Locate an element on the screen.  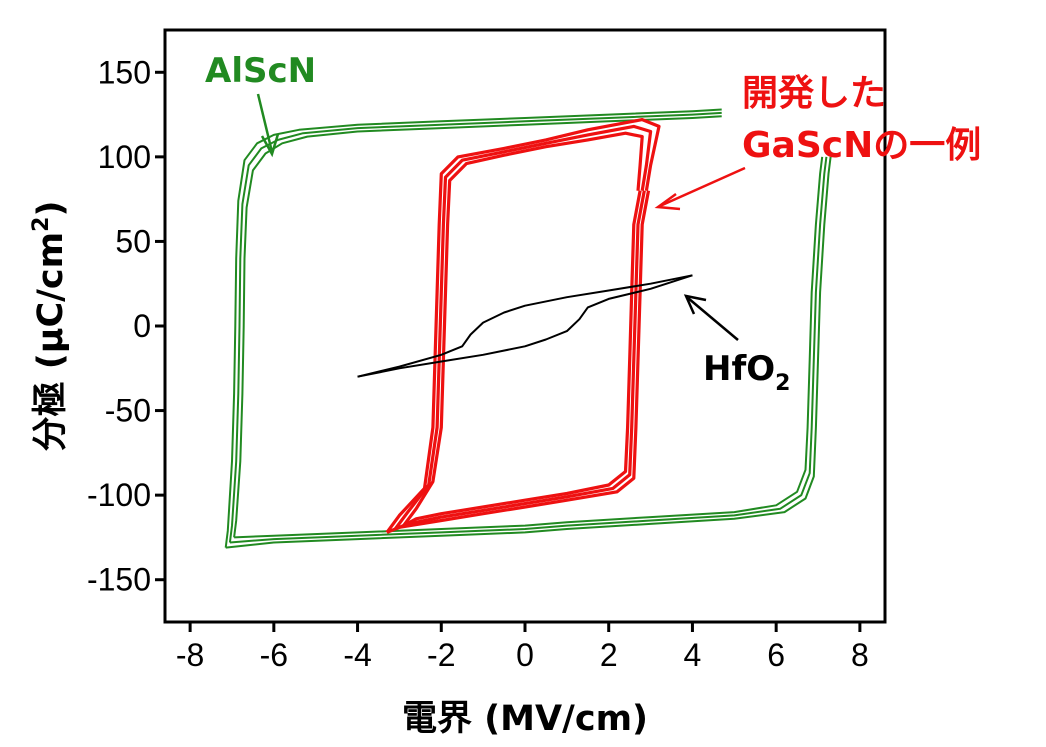
y-tick-label: 50 is located at coordinates (133, 241).